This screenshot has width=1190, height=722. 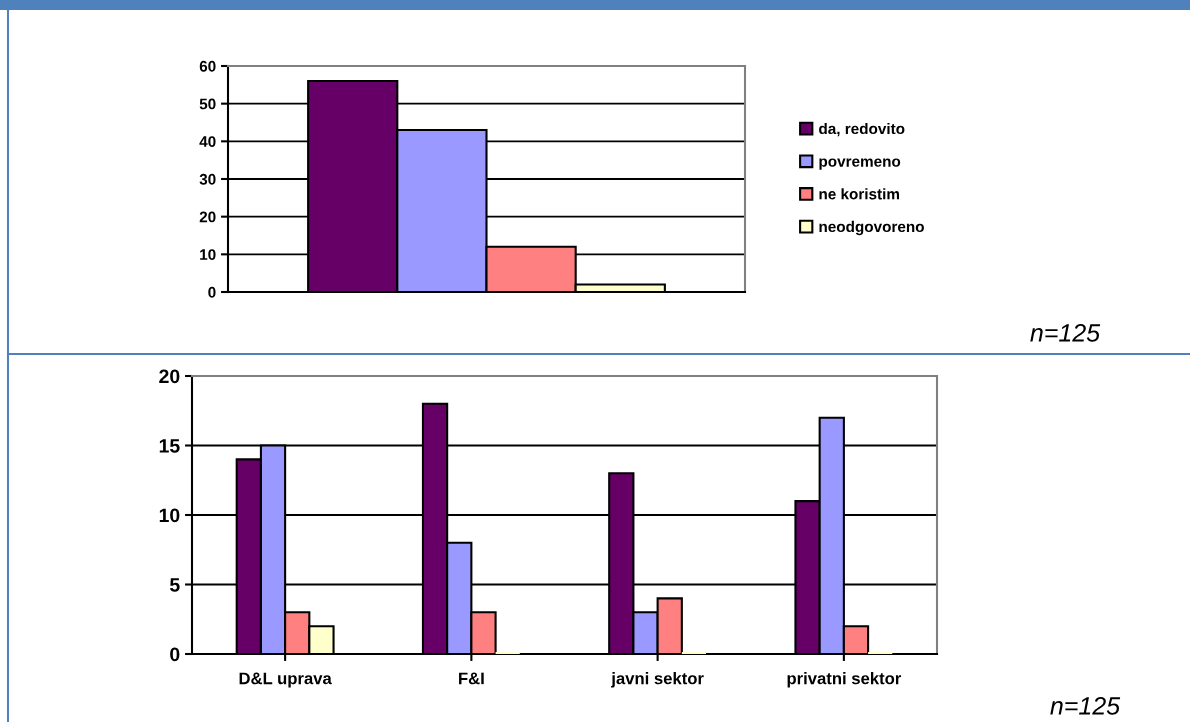 I want to click on legend-label: da, redovito, so click(x=862, y=129).